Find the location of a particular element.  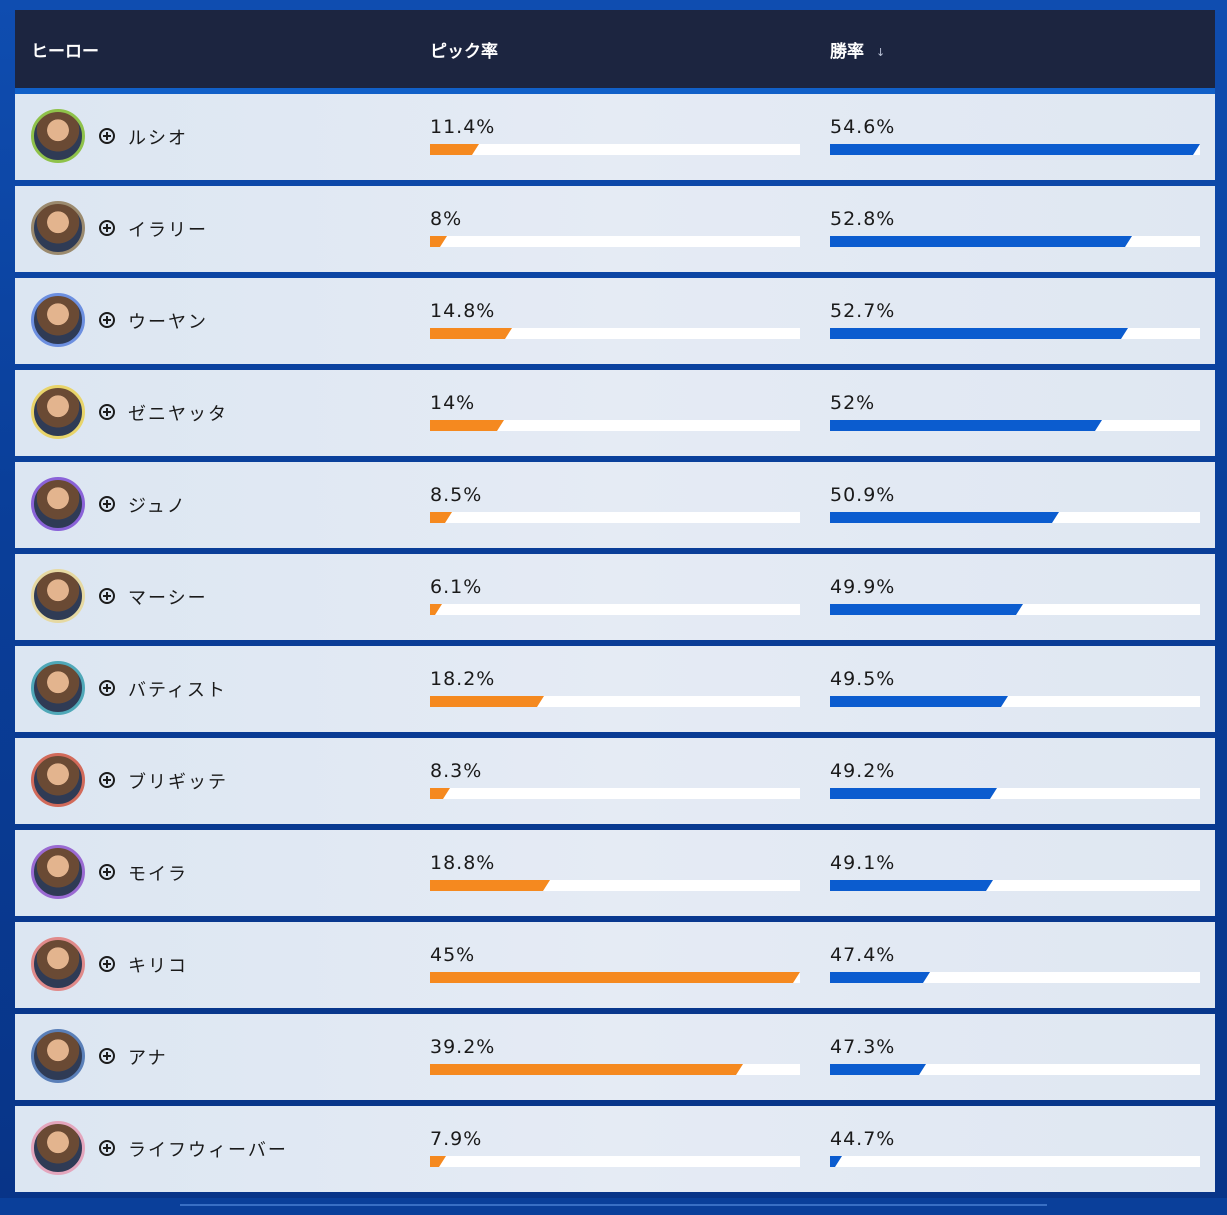

sort-descending-icon: ↓ is located at coordinates (881, 52).